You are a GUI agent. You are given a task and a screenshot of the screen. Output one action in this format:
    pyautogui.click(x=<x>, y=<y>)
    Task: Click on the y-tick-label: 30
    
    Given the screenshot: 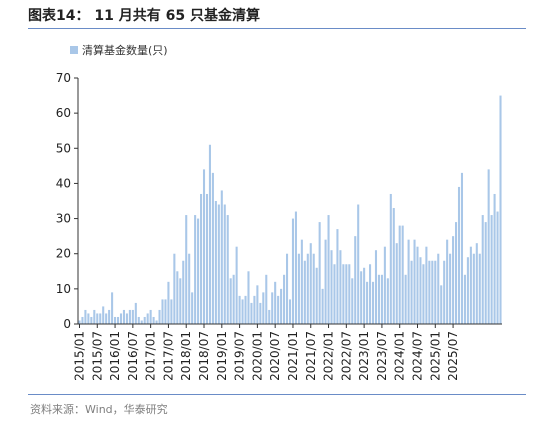 What is the action you would take?
    pyautogui.click(x=63, y=219)
    